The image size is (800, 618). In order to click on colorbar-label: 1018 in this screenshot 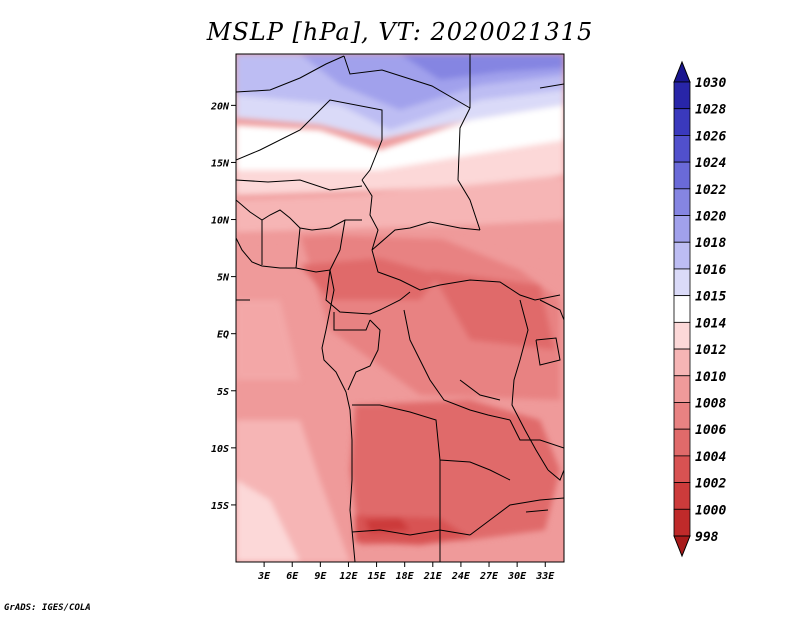, I will do `click(710, 243)`.